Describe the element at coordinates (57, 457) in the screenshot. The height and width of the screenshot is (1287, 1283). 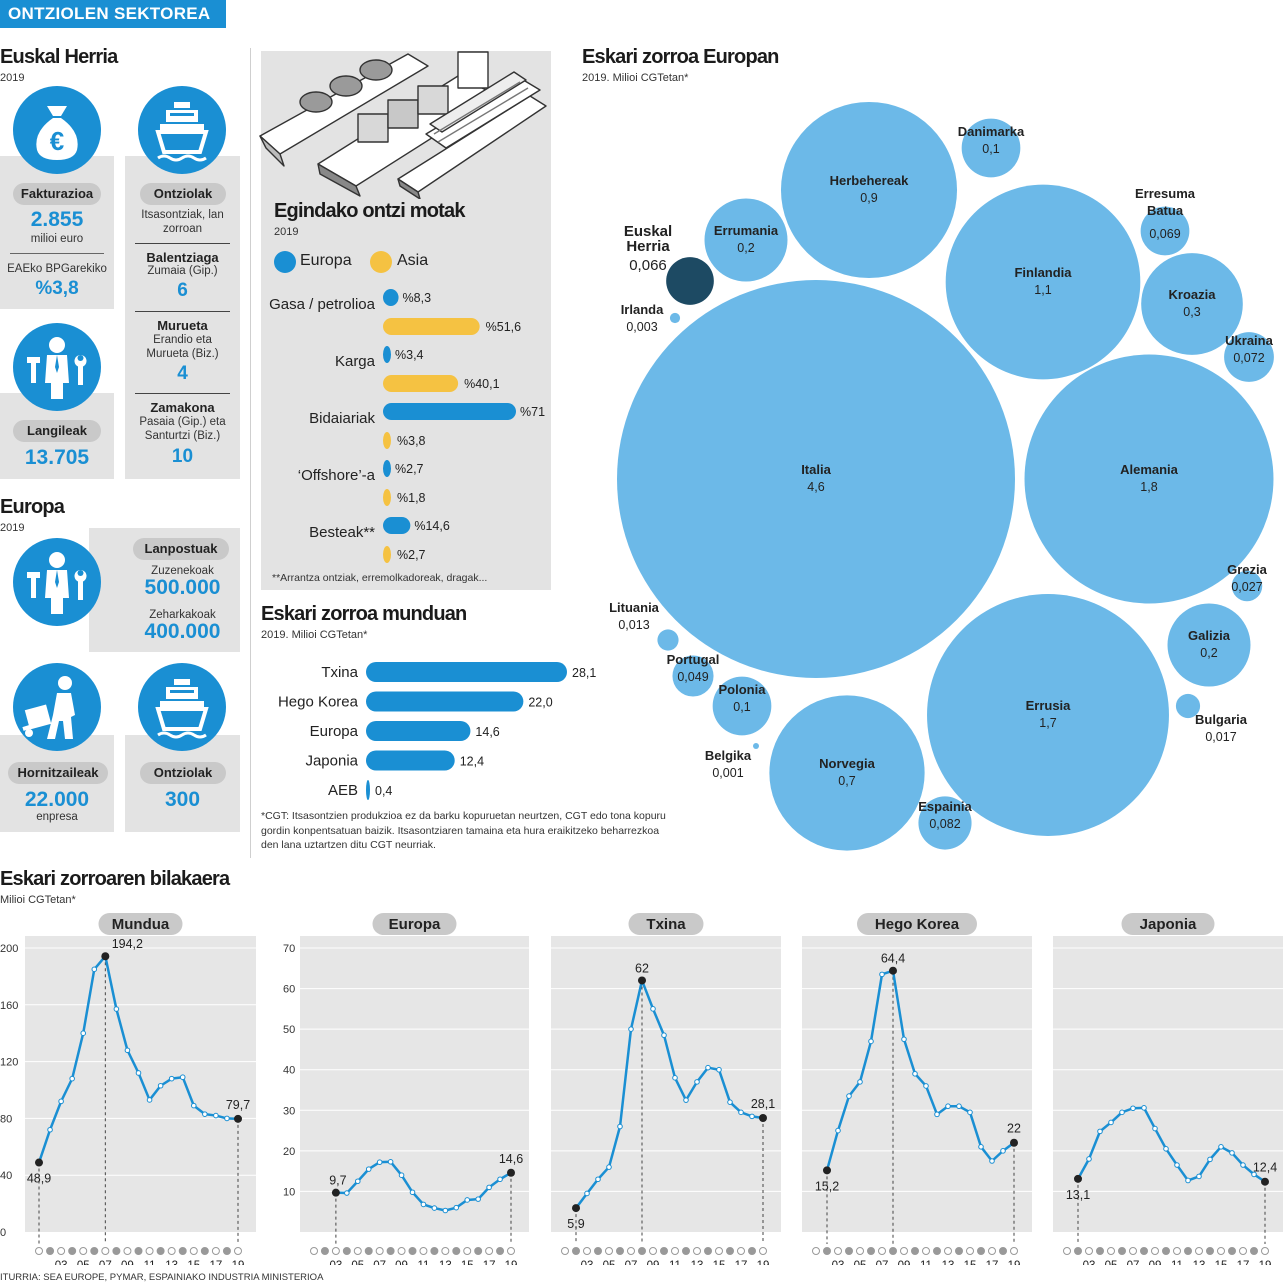
I see `langileak-value: 13.705` at that location.